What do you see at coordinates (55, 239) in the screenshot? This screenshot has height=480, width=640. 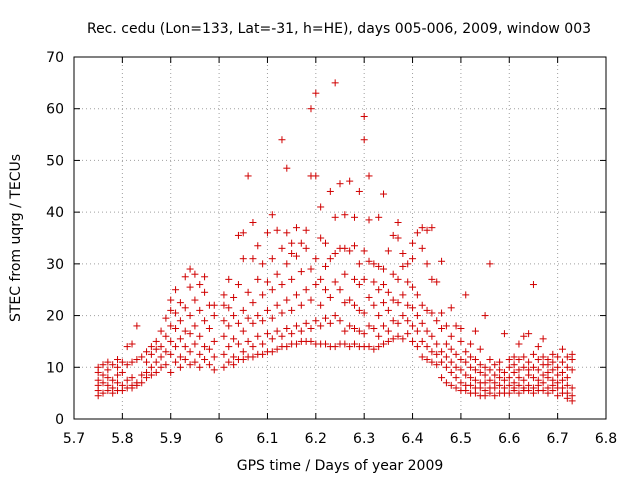 I see `y-tick-labels: 0 10 20 30 40 50 60 70` at bounding box center [55, 239].